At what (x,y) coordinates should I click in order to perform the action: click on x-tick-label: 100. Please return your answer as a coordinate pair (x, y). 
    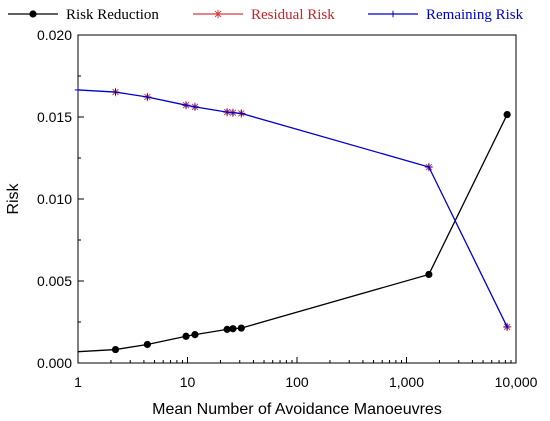
    Looking at the image, I should click on (297, 382).